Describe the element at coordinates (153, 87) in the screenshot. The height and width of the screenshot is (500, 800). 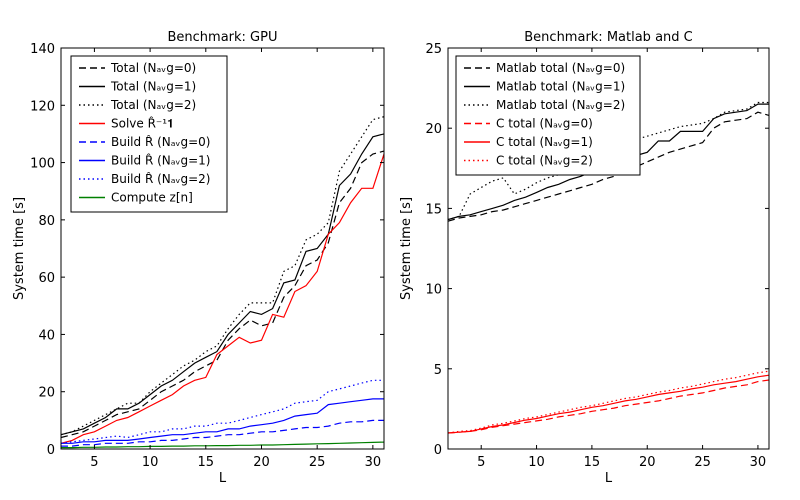
I see `legend-entry: Total (Nₐᵥg=1)` at that location.